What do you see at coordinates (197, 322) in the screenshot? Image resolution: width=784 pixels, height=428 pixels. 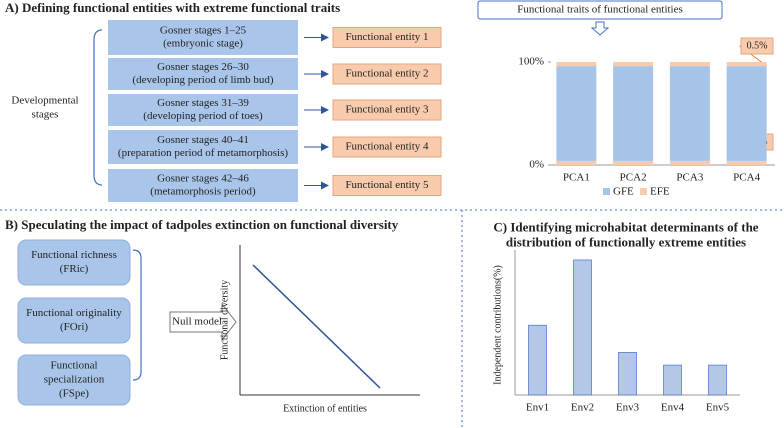 I see `null-model: Null model` at bounding box center [197, 322].